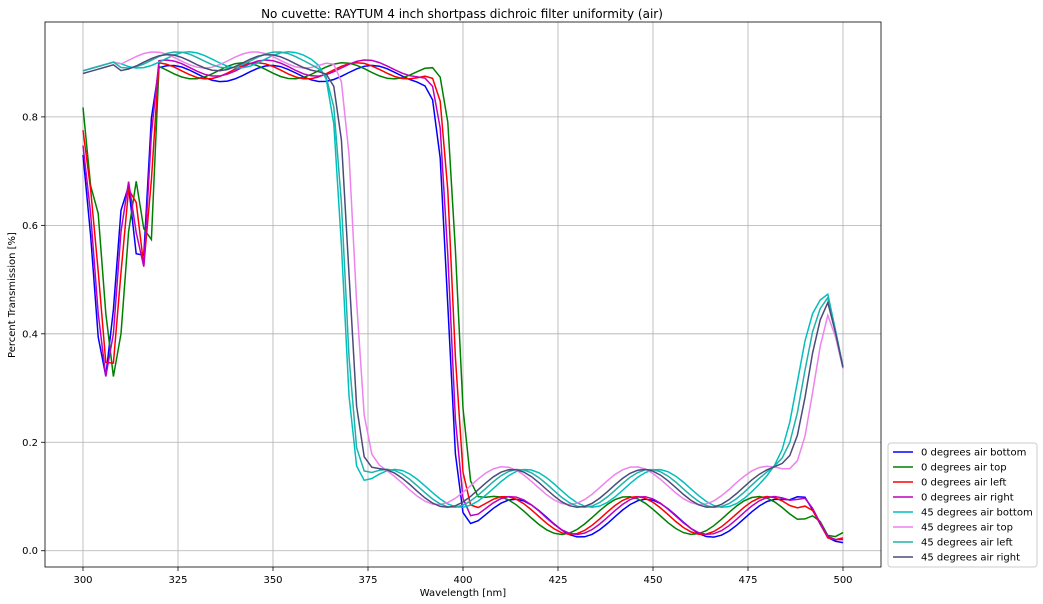 The width and height of the screenshot is (1043, 604). What do you see at coordinates (30, 117) in the screenshot?
I see `y-tick-label: 0.8` at bounding box center [30, 117].